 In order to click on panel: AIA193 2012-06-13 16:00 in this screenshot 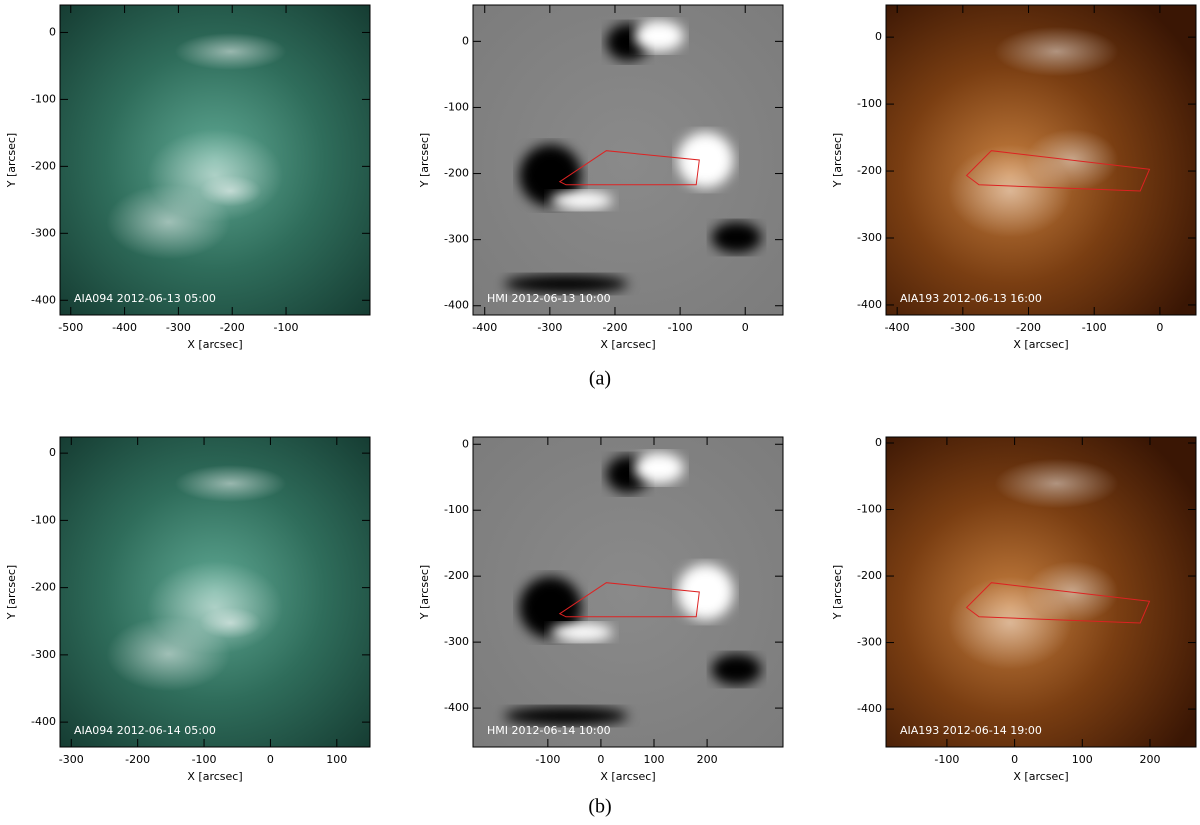, I will do `click(1041, 160)`.